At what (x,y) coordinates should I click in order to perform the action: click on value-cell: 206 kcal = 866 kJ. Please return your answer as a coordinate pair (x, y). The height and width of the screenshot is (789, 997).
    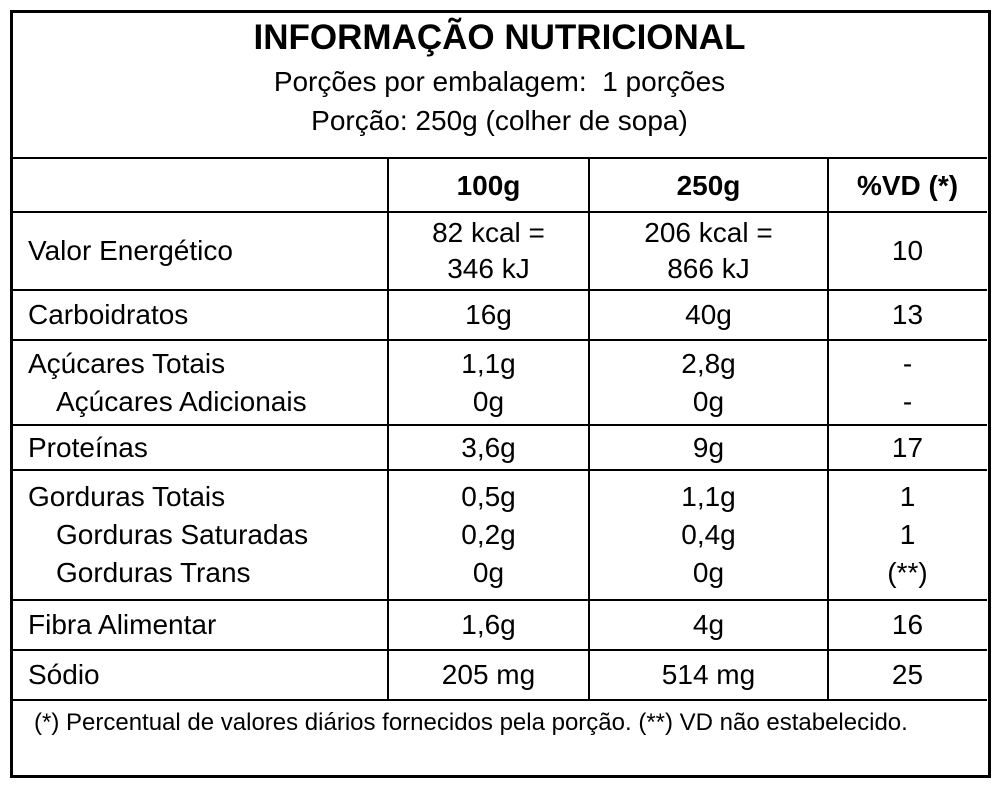
    Looking at the image, I should click on (708, 250).